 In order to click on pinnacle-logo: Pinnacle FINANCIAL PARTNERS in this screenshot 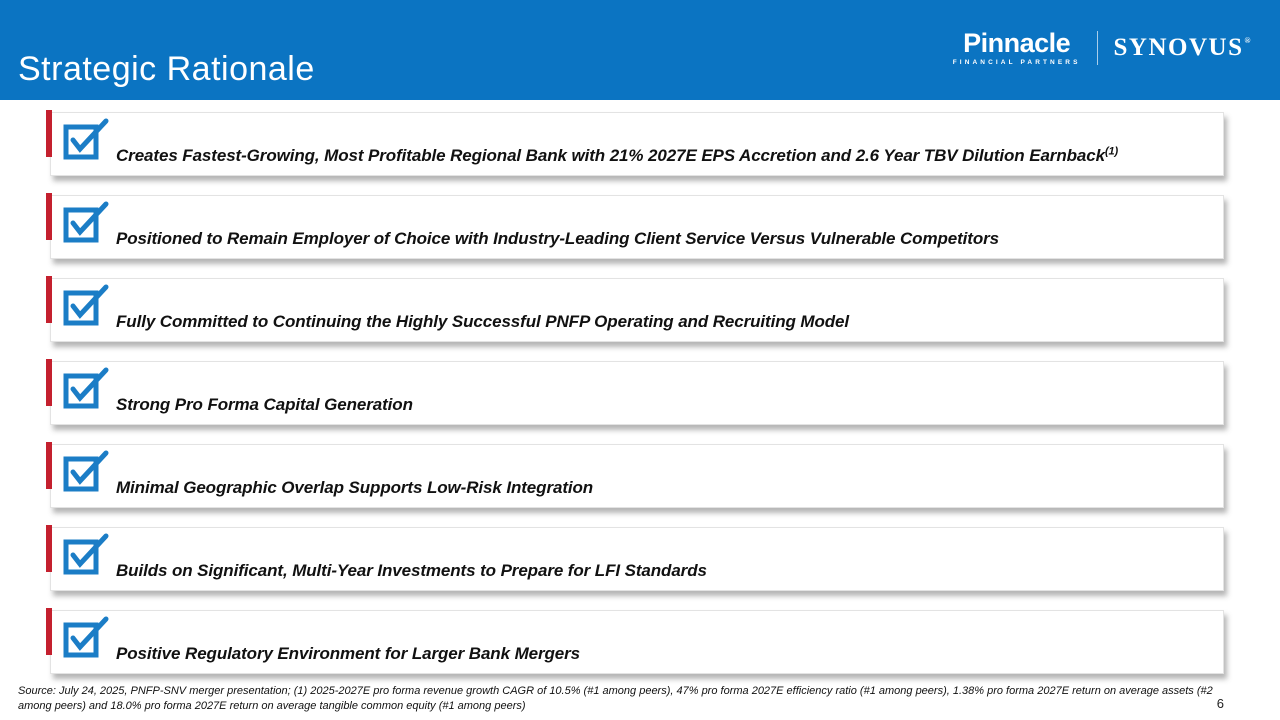, I will do `click(1017, 48)`.